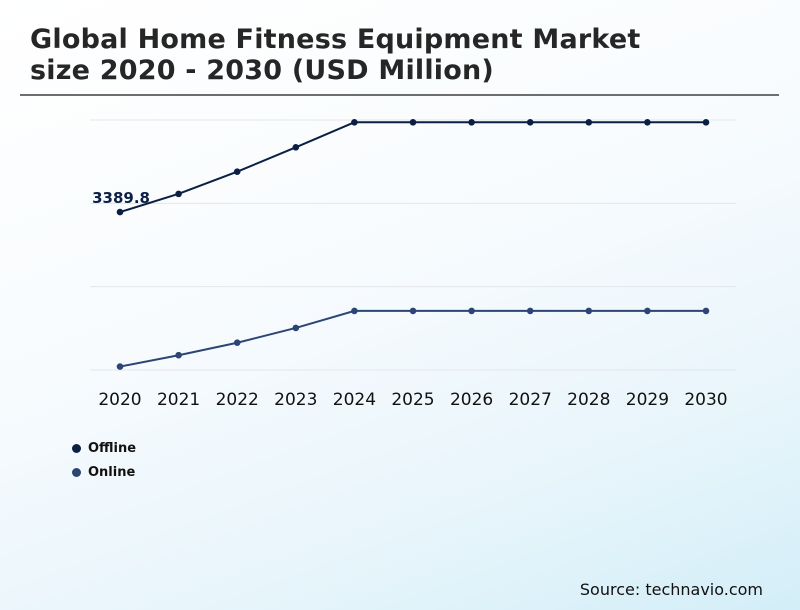  What do you see at coordinates (296, 147) in the screenshot?
I see `data-point-offline-2023` at bounding box center [296, 147].